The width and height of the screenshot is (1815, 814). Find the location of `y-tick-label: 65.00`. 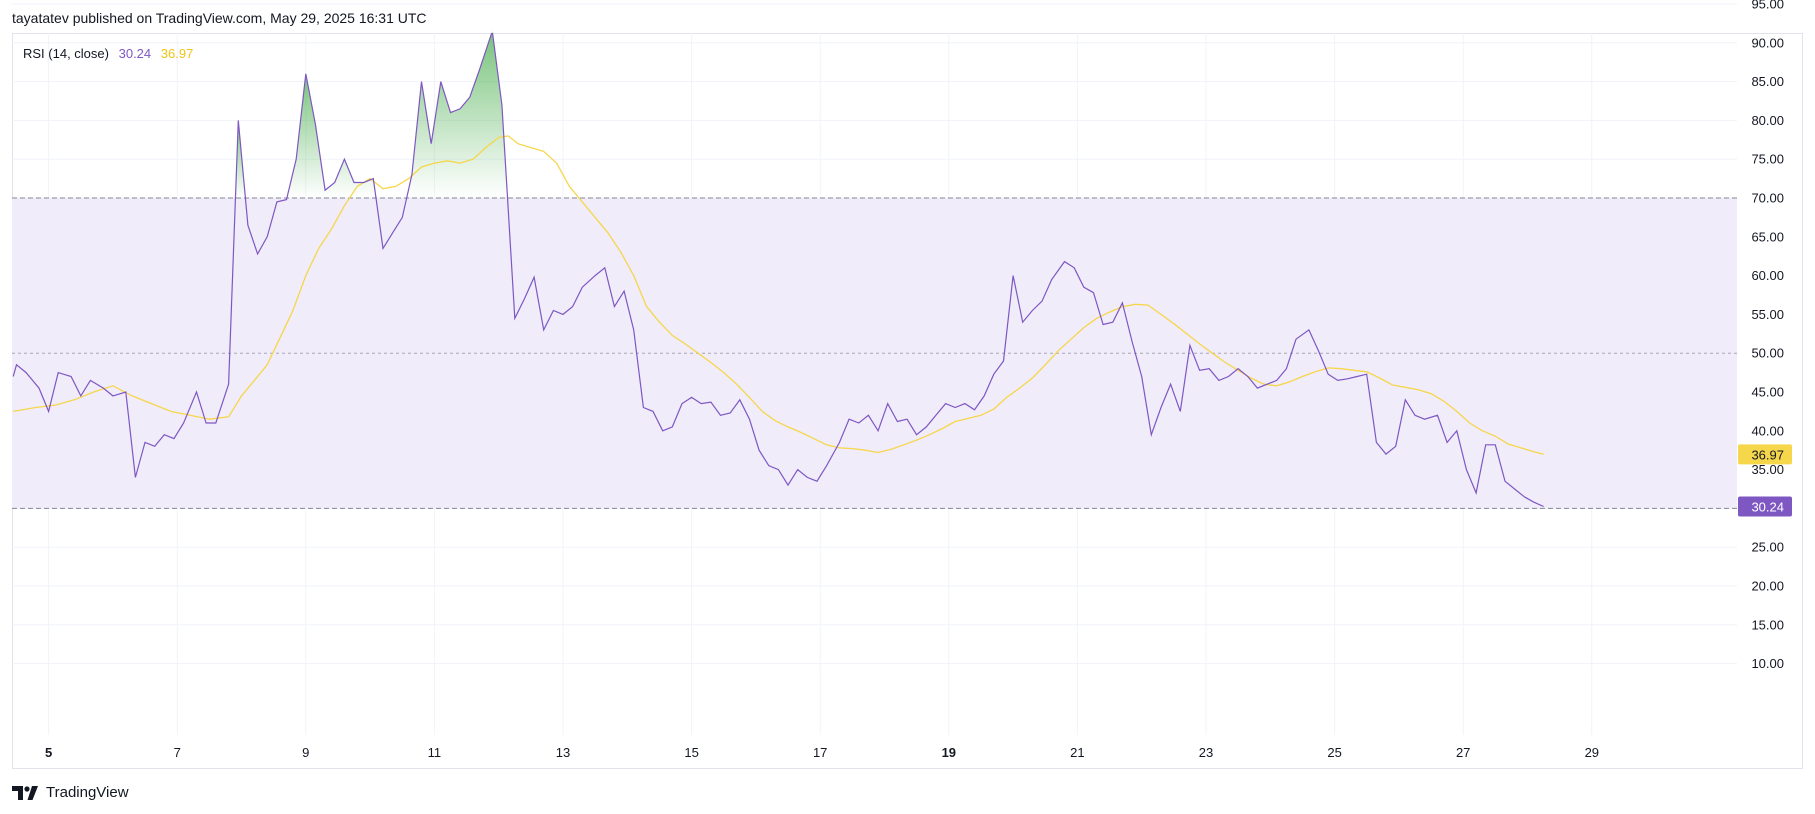

y-tick-label: 65.00 is located at coordinates (1767, 236).